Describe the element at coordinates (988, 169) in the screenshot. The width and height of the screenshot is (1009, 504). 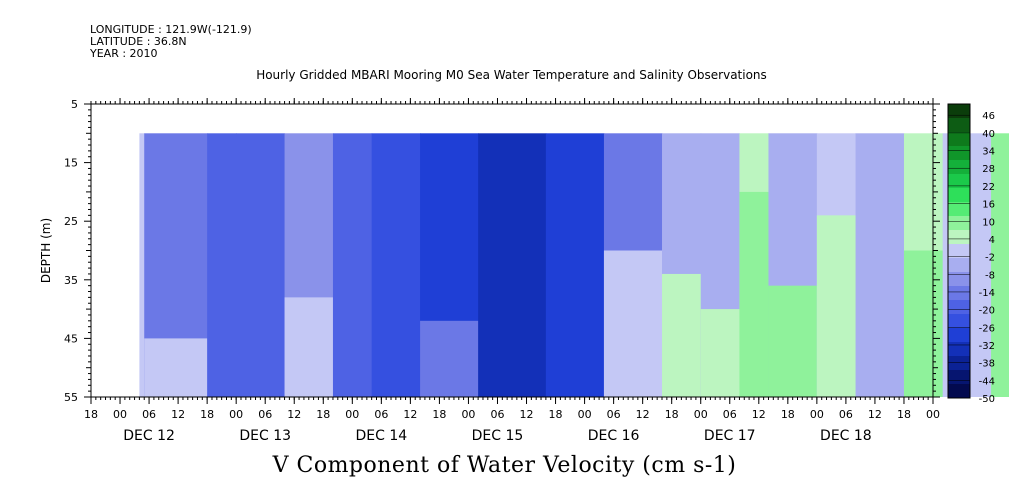
I see `colorbar-label: 28` at that location.